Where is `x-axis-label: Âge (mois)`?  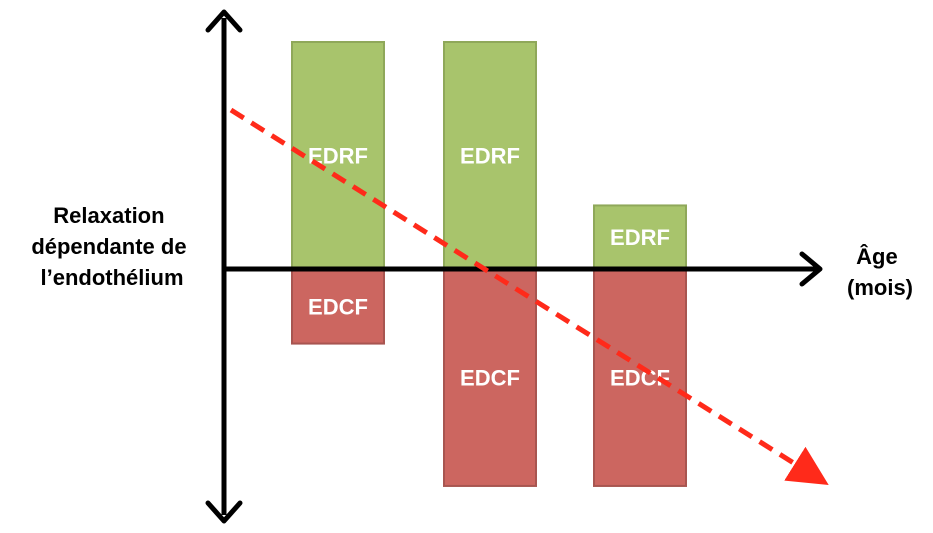 x-axis-label: Âge (mois) is located at coordinates (880, 272).